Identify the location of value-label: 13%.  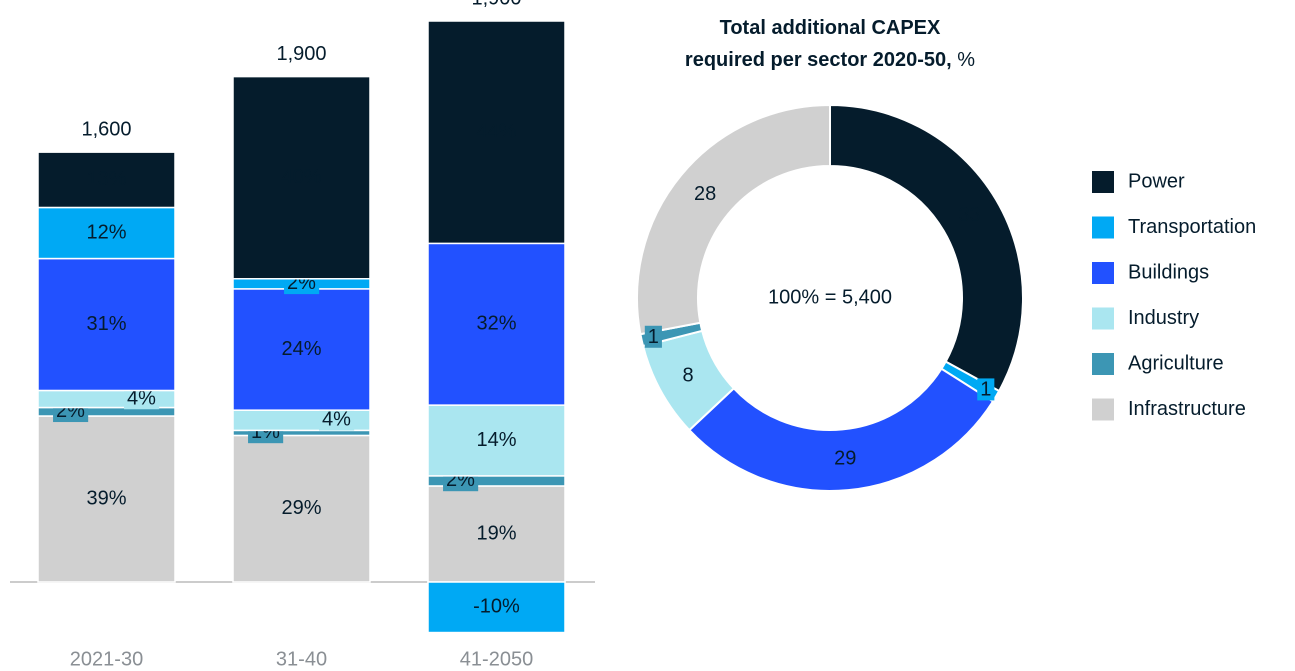
(106, 179).